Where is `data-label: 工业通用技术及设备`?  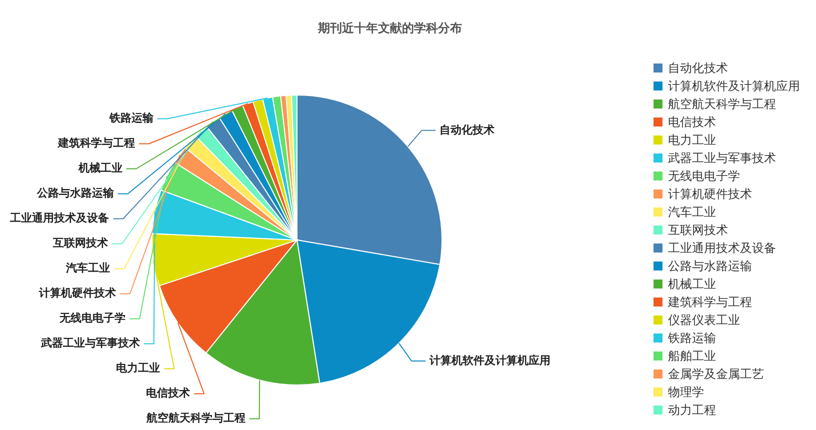 data-label: 工业通用技术及设备 is located at coordinates (59, 218).